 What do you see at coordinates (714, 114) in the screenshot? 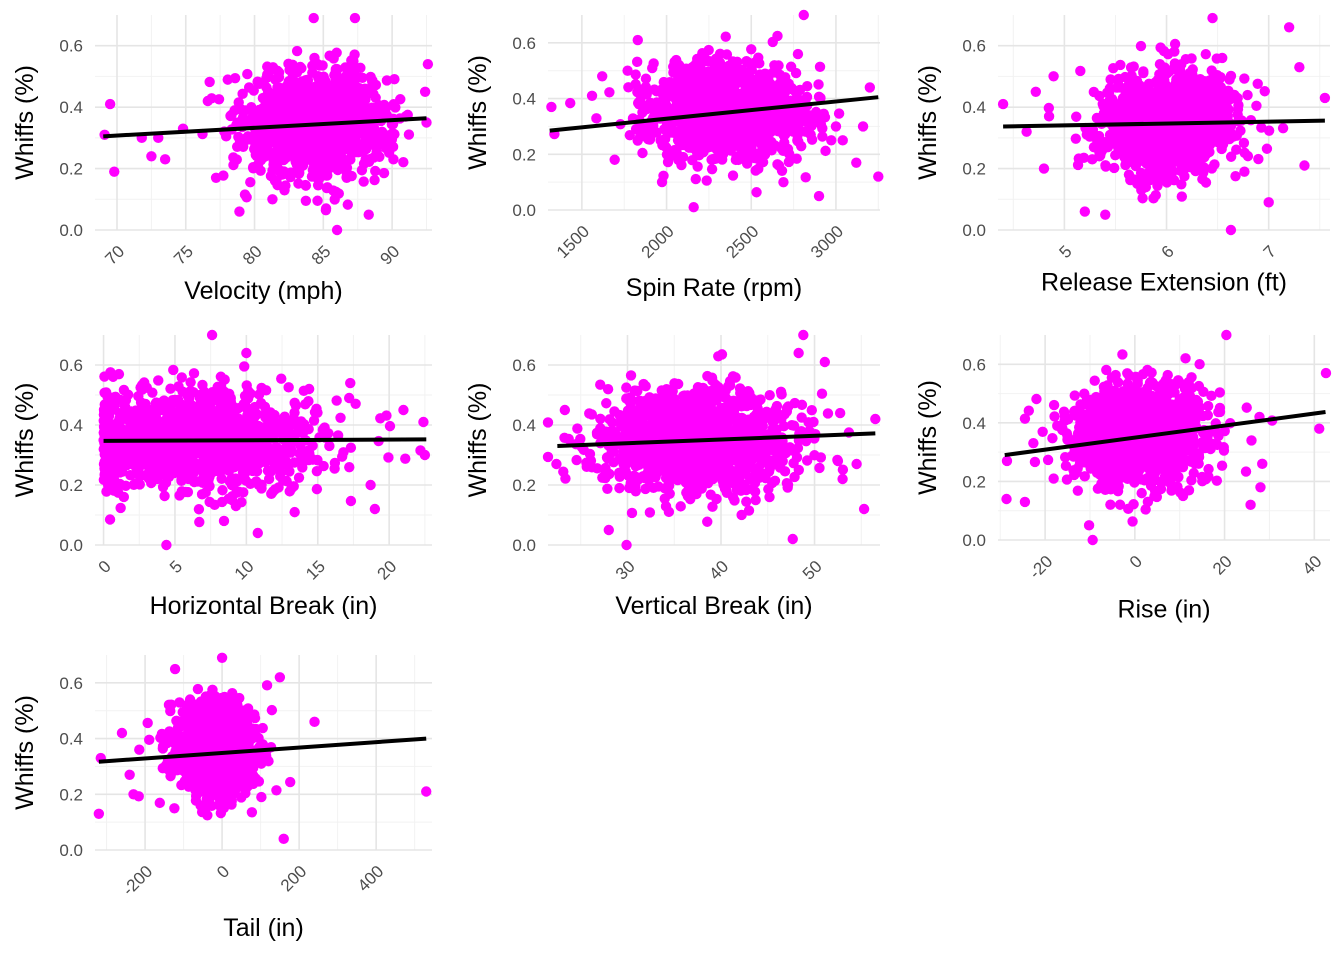
I see `trend-line` at bounding box center [714, 114].